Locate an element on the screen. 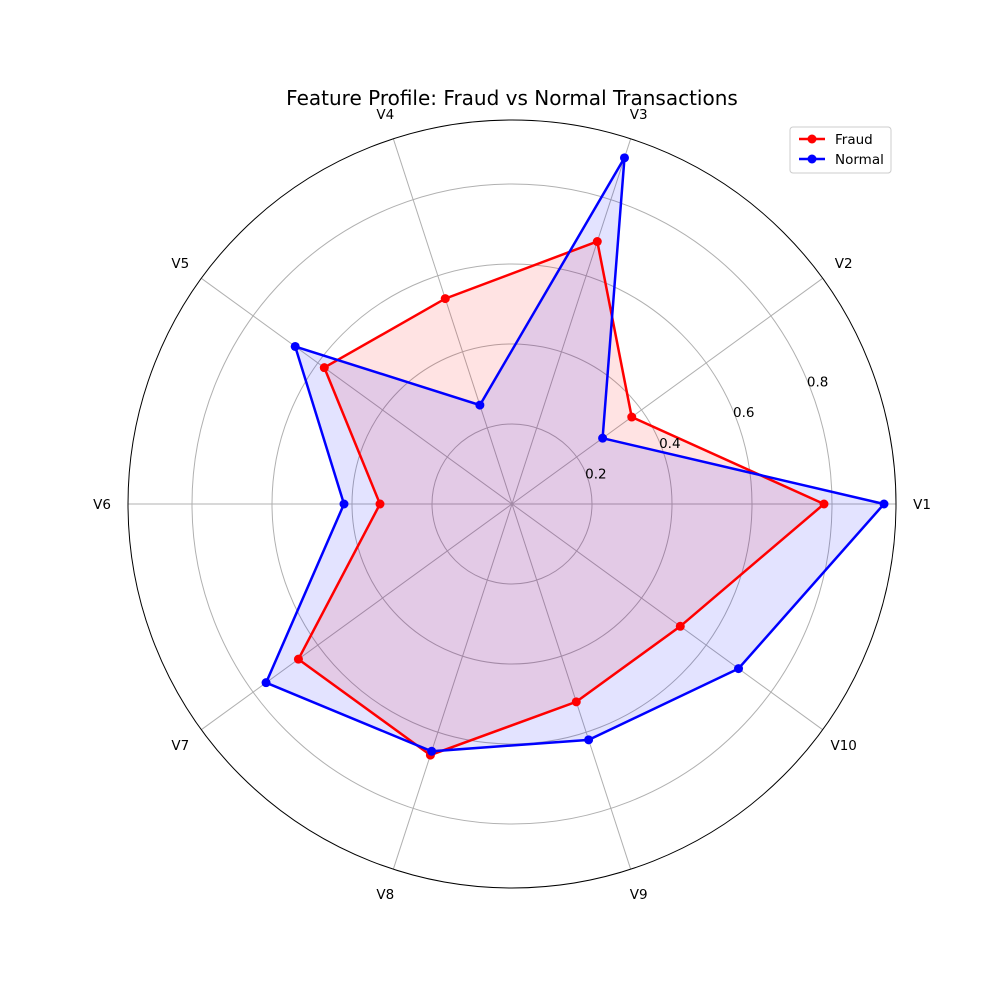  radial-tick-label: 0.2 is located at coordinates (595, 474).